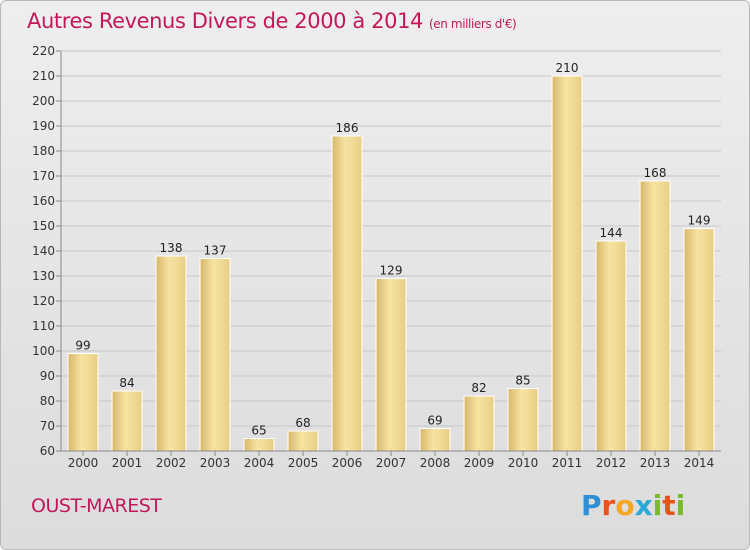  What do you see at coordinates (47, 401) in the screenshot?
I see `y-tick-label: 80` at bounding box center [47, 401].